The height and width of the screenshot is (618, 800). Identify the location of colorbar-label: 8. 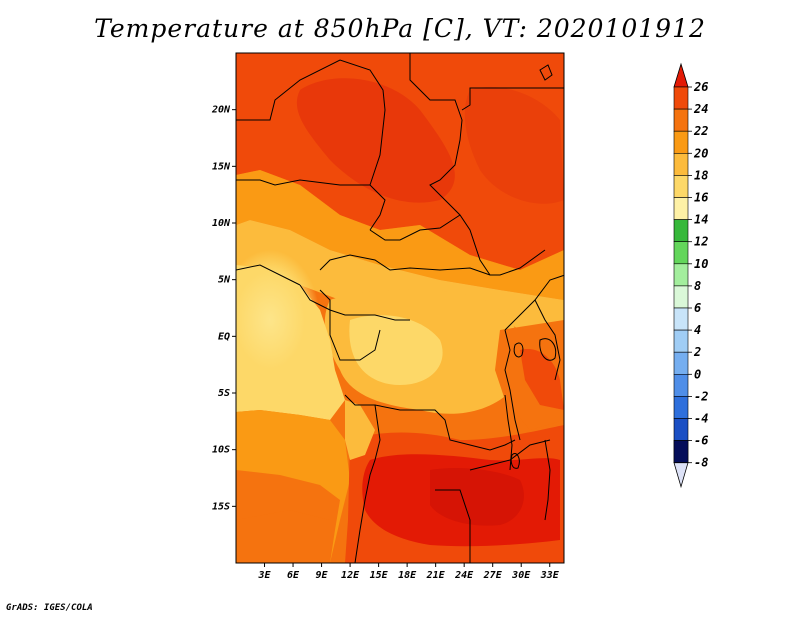
(697, 286).